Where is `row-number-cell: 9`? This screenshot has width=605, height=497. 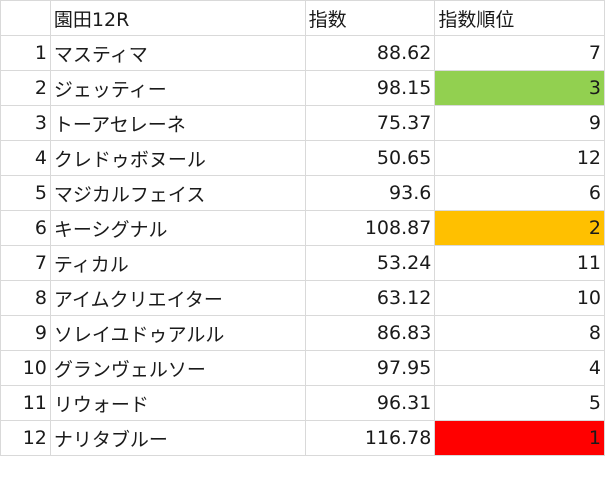 row-number-cell: 9 is located at coordinates (25, 333).